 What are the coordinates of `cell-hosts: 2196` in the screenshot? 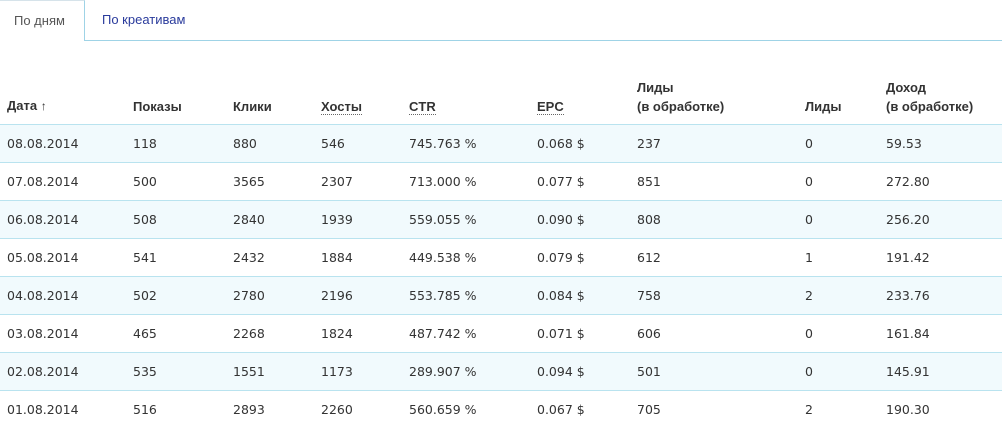 It's located at (358, 296).